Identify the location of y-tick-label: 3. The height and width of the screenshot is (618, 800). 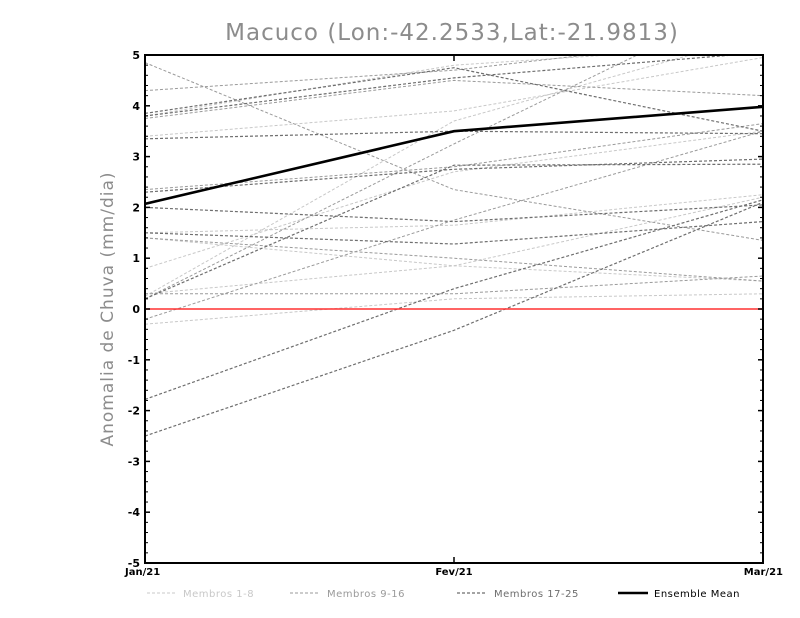
(136, 157).